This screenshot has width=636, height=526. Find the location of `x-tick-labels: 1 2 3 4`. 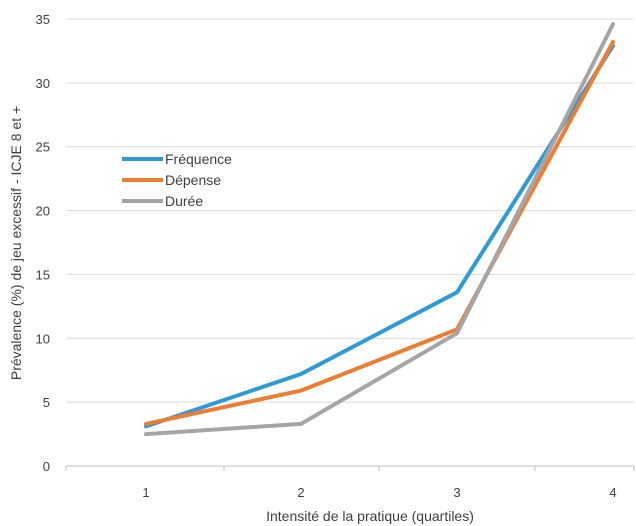

x-tick-labels: 1 2 3 4 is located at coordinates (350, 483).